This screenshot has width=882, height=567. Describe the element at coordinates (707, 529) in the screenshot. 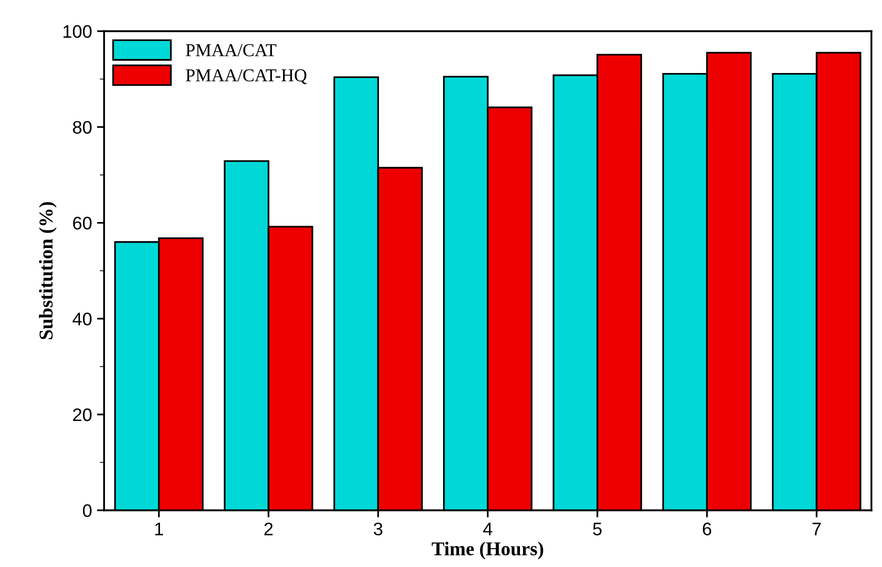

I see `x-tick-label: 6` at that location.